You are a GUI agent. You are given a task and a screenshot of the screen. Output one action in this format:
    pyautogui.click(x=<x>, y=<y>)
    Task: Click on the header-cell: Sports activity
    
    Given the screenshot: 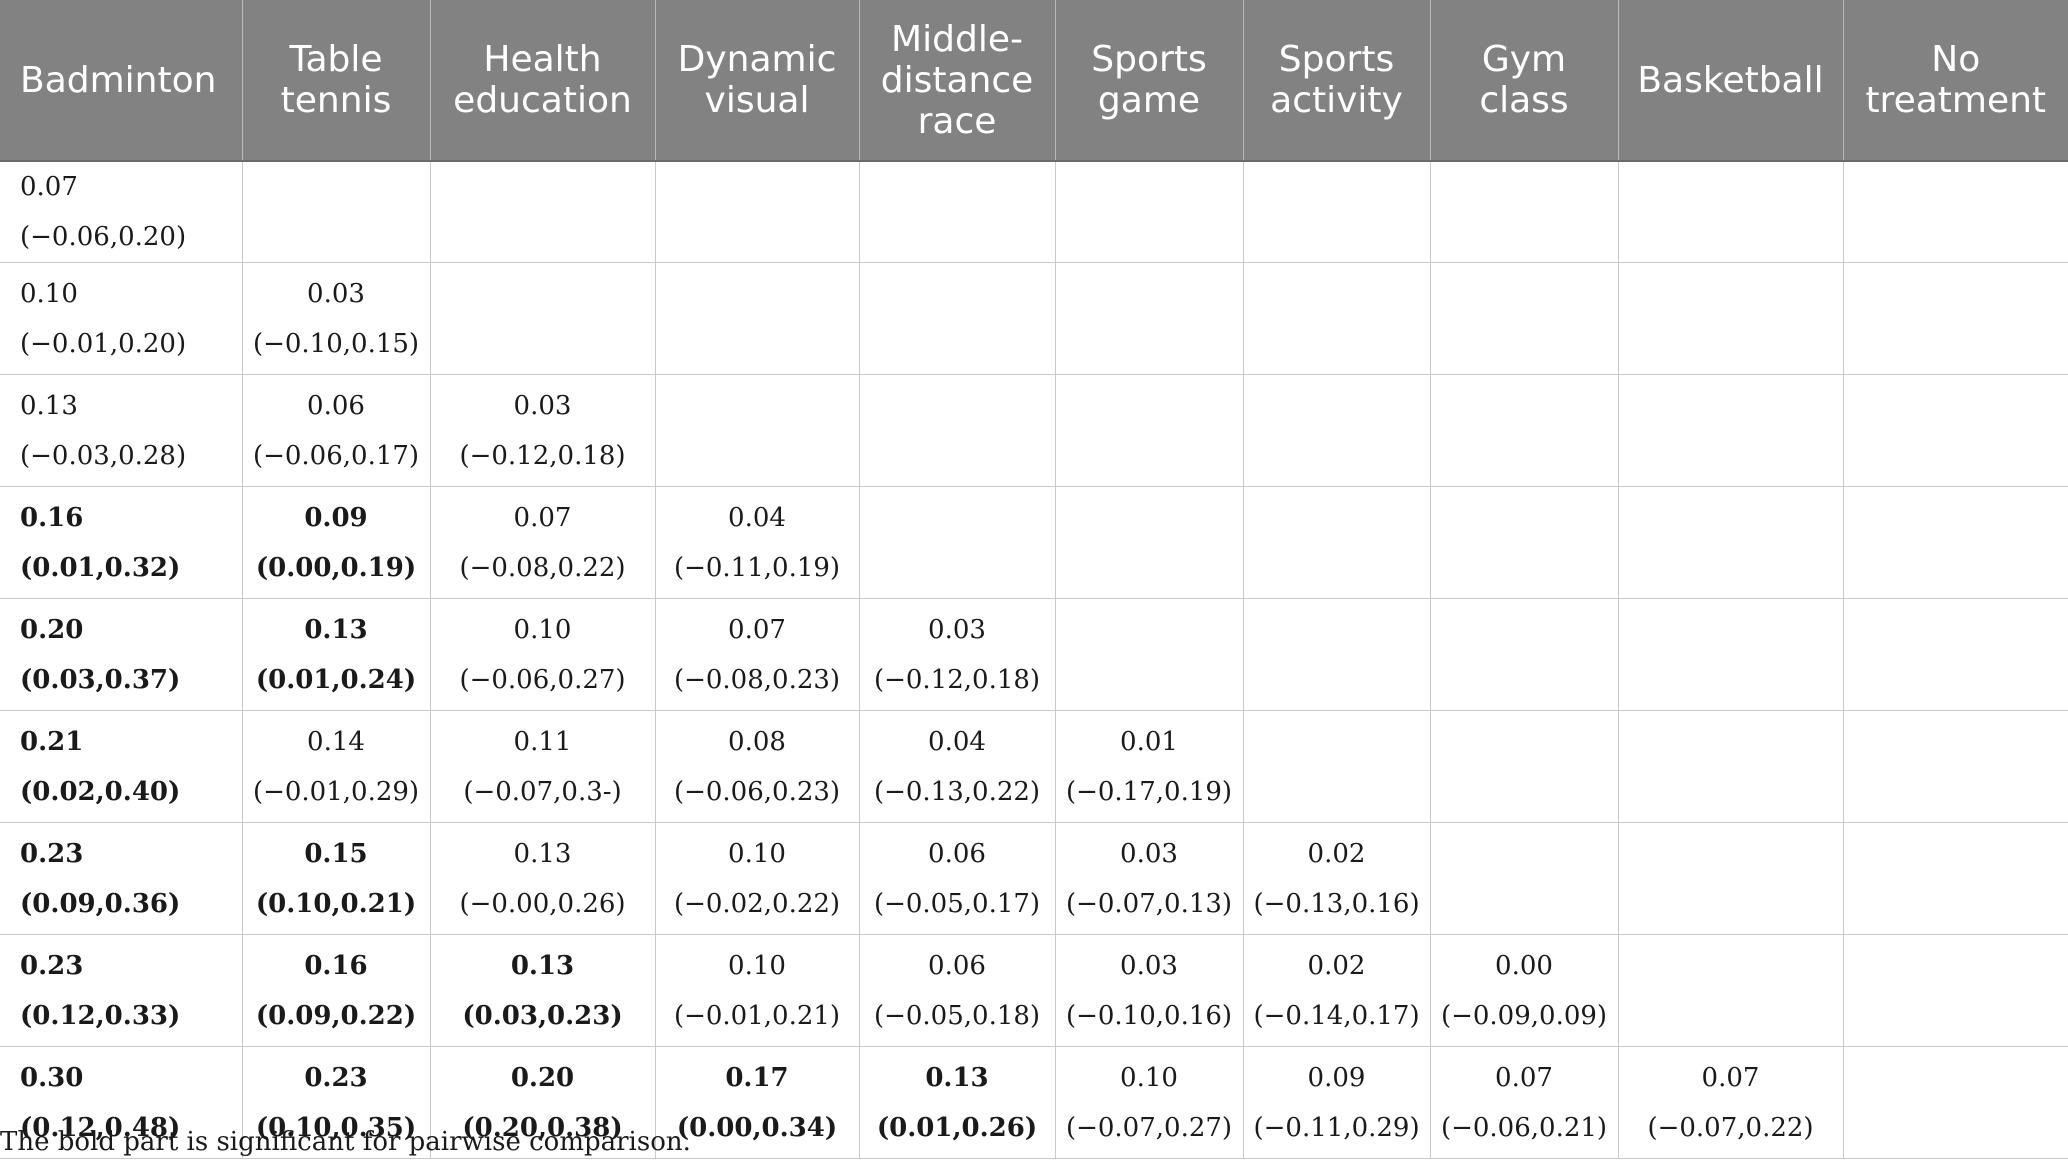 What is the action you would take?
    pyautogui.click(x=1337, y=81)
    